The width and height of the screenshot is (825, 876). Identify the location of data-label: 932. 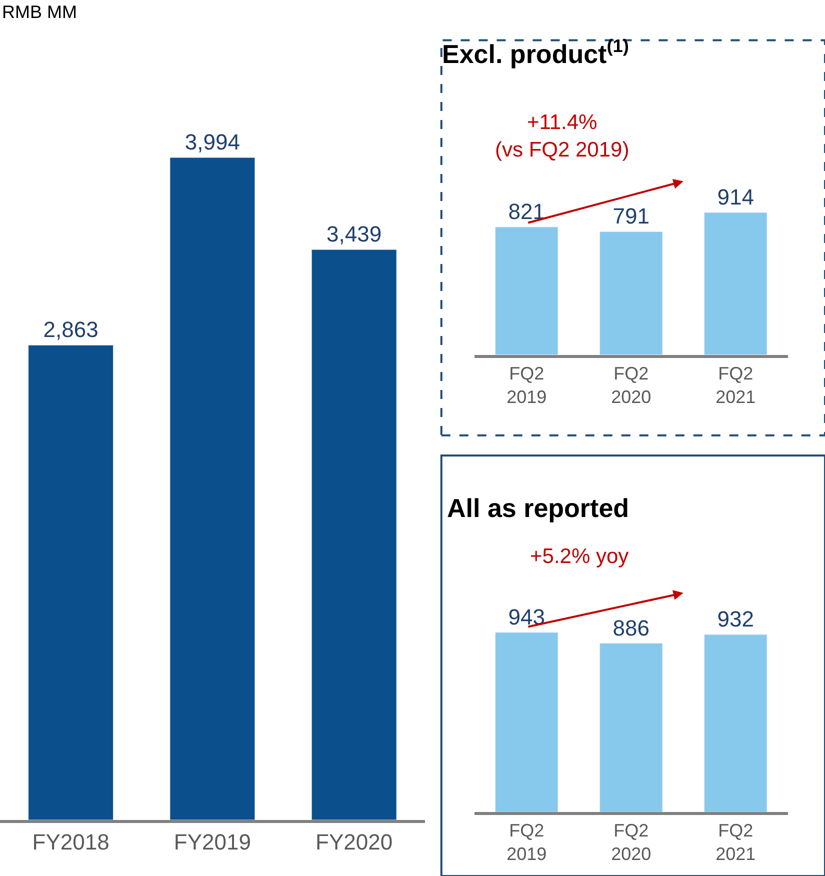
(735, 619).